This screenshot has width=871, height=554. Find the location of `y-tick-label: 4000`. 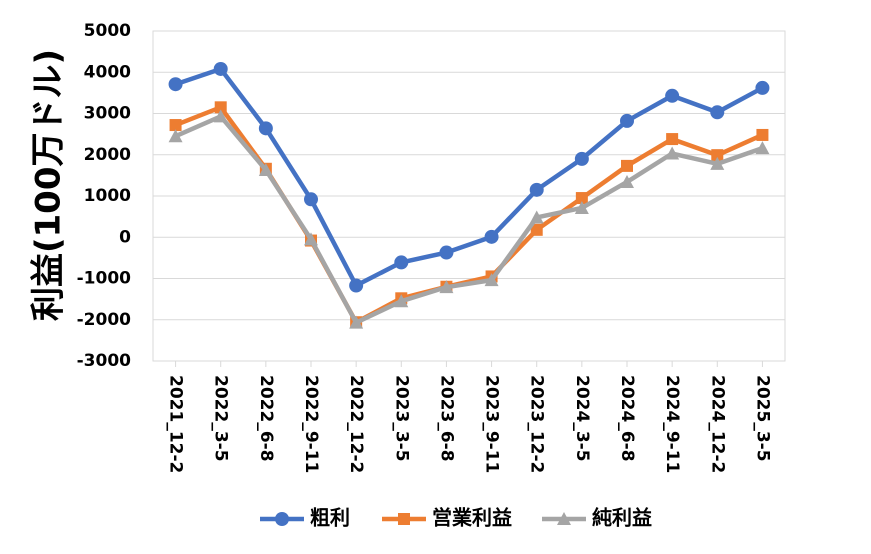

y-tick-label: 4000 is located at coordinates (107, 72).